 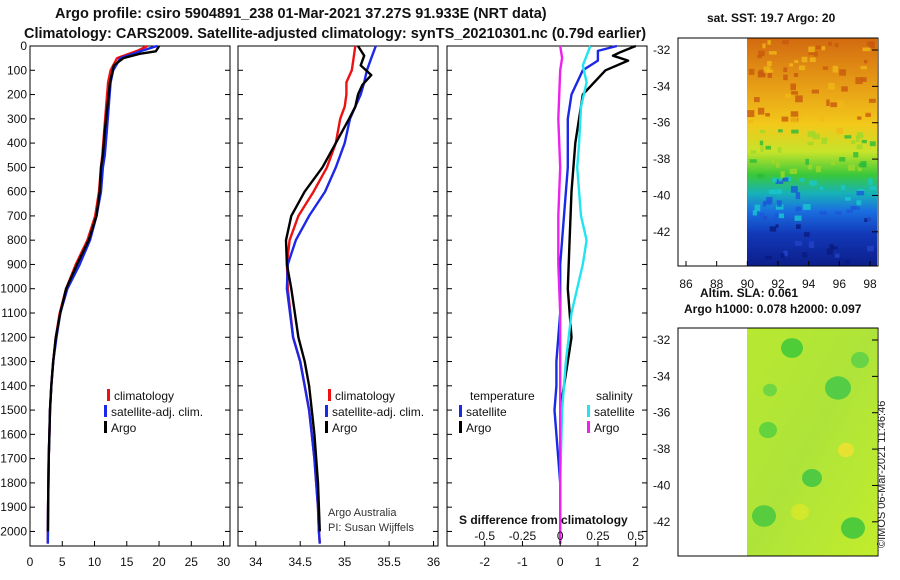 I want to click on lon-tick-label: 94, so click(x=809, y=284).